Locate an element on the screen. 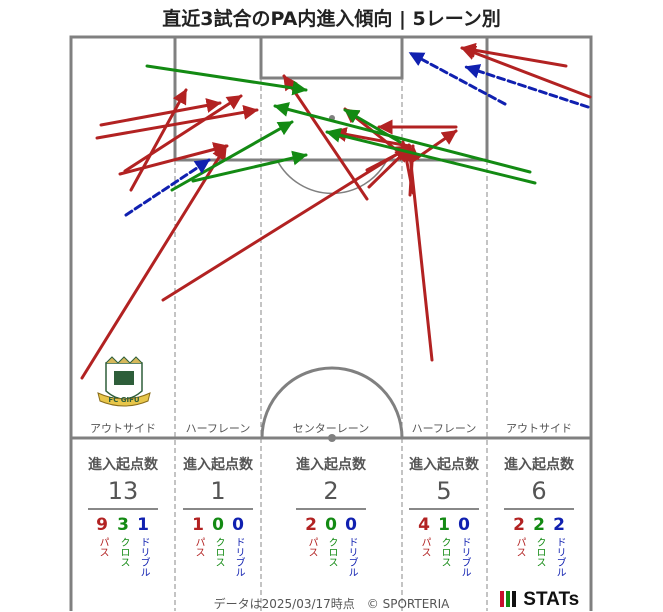  chart-title: 直近3試合のPA内進入傾向 | 5レーン別 is located at coordinates (331, 19).